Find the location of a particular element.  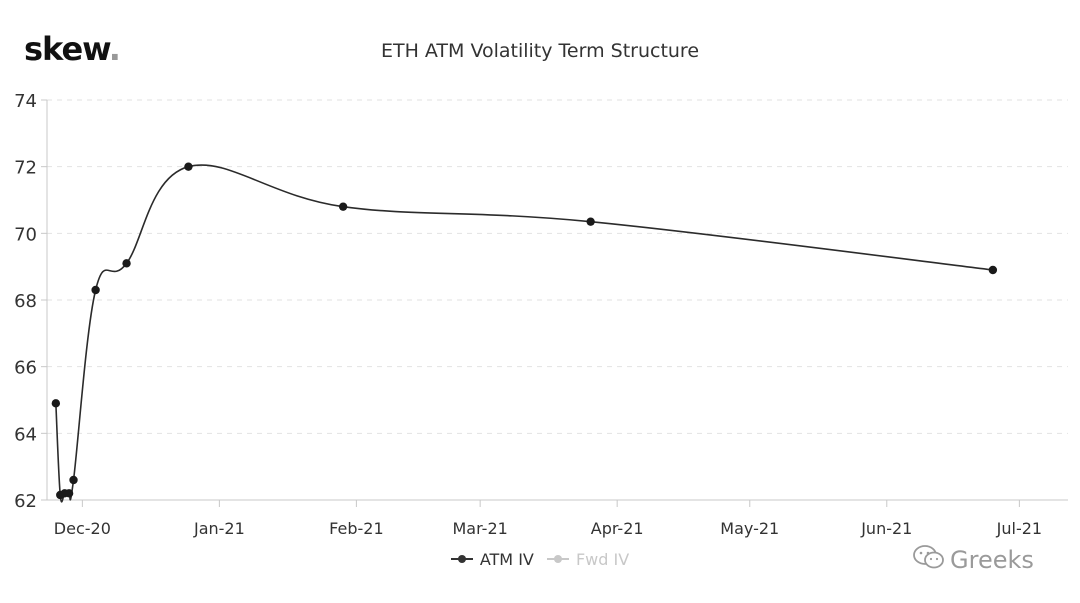

legend-label-fwd-iv: Fwd IV is located at coordinates (602, 559).